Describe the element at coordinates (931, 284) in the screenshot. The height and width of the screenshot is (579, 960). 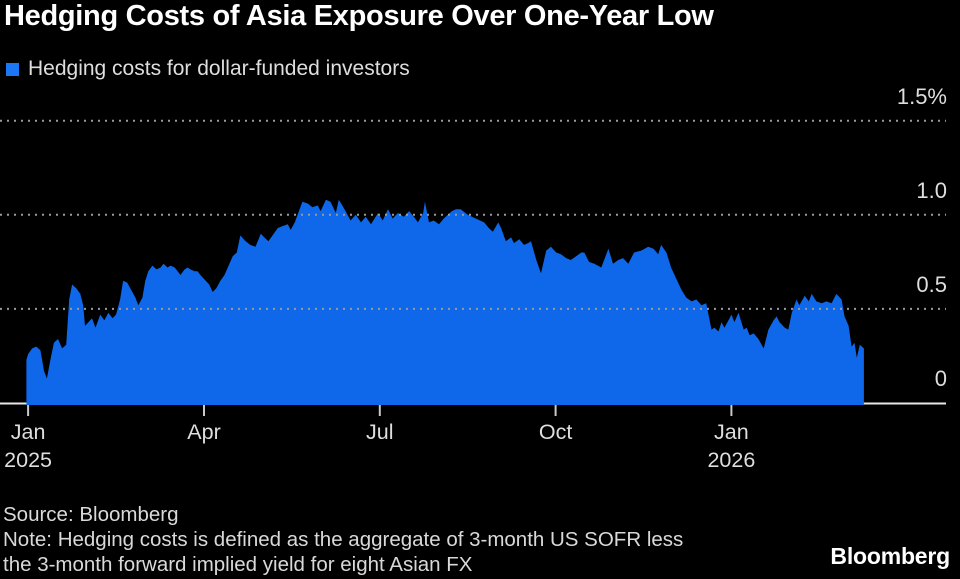
I see `y-axis-label: 0.5` at that location.